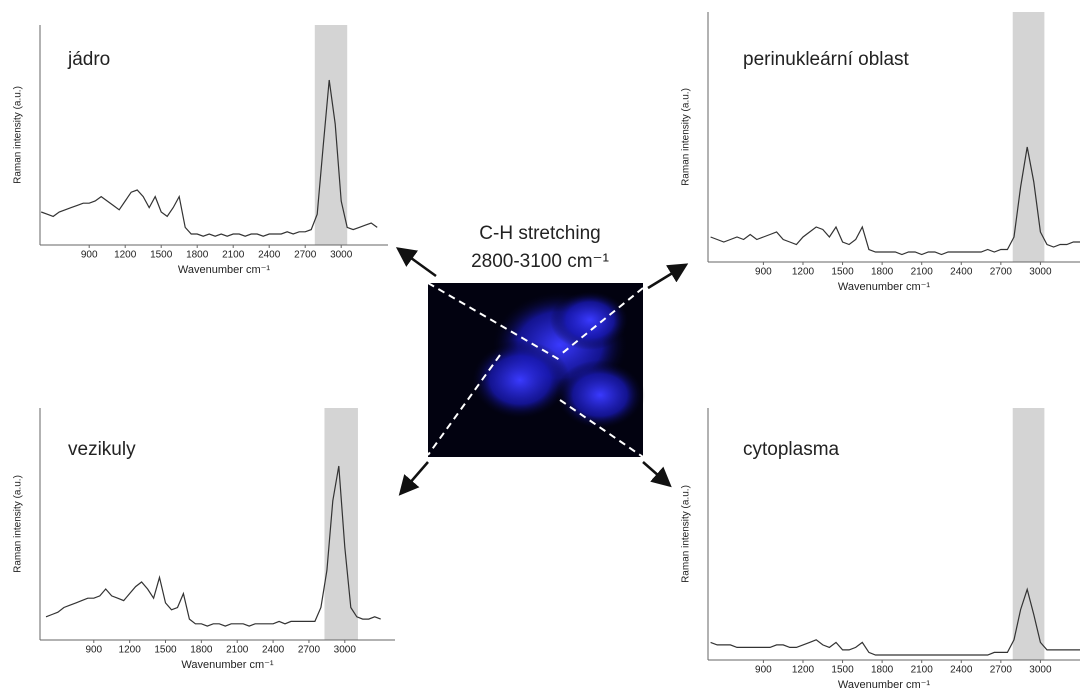 This screenshot has width=1080, height=693. What do you see at coordinates (791, 449) in the screenshot?
I see `chart-title: cytoplasma` at bounding box center [791, 449].